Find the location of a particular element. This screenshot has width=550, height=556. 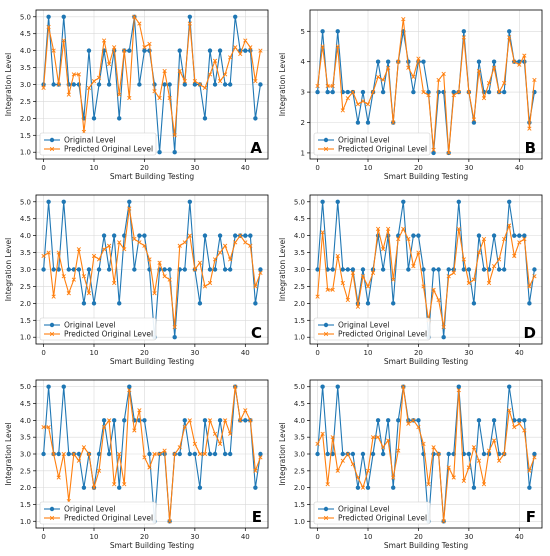

legend-box is located at coordinates (372, 513).